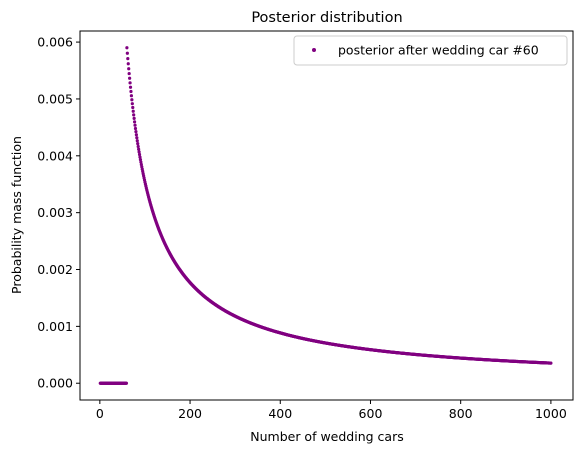 The image size is (585, 453). What do you see at coordinates (55, 155) in the screenshot?
I see `y-tick-label: 0.004` at bounding box center [55, 155].